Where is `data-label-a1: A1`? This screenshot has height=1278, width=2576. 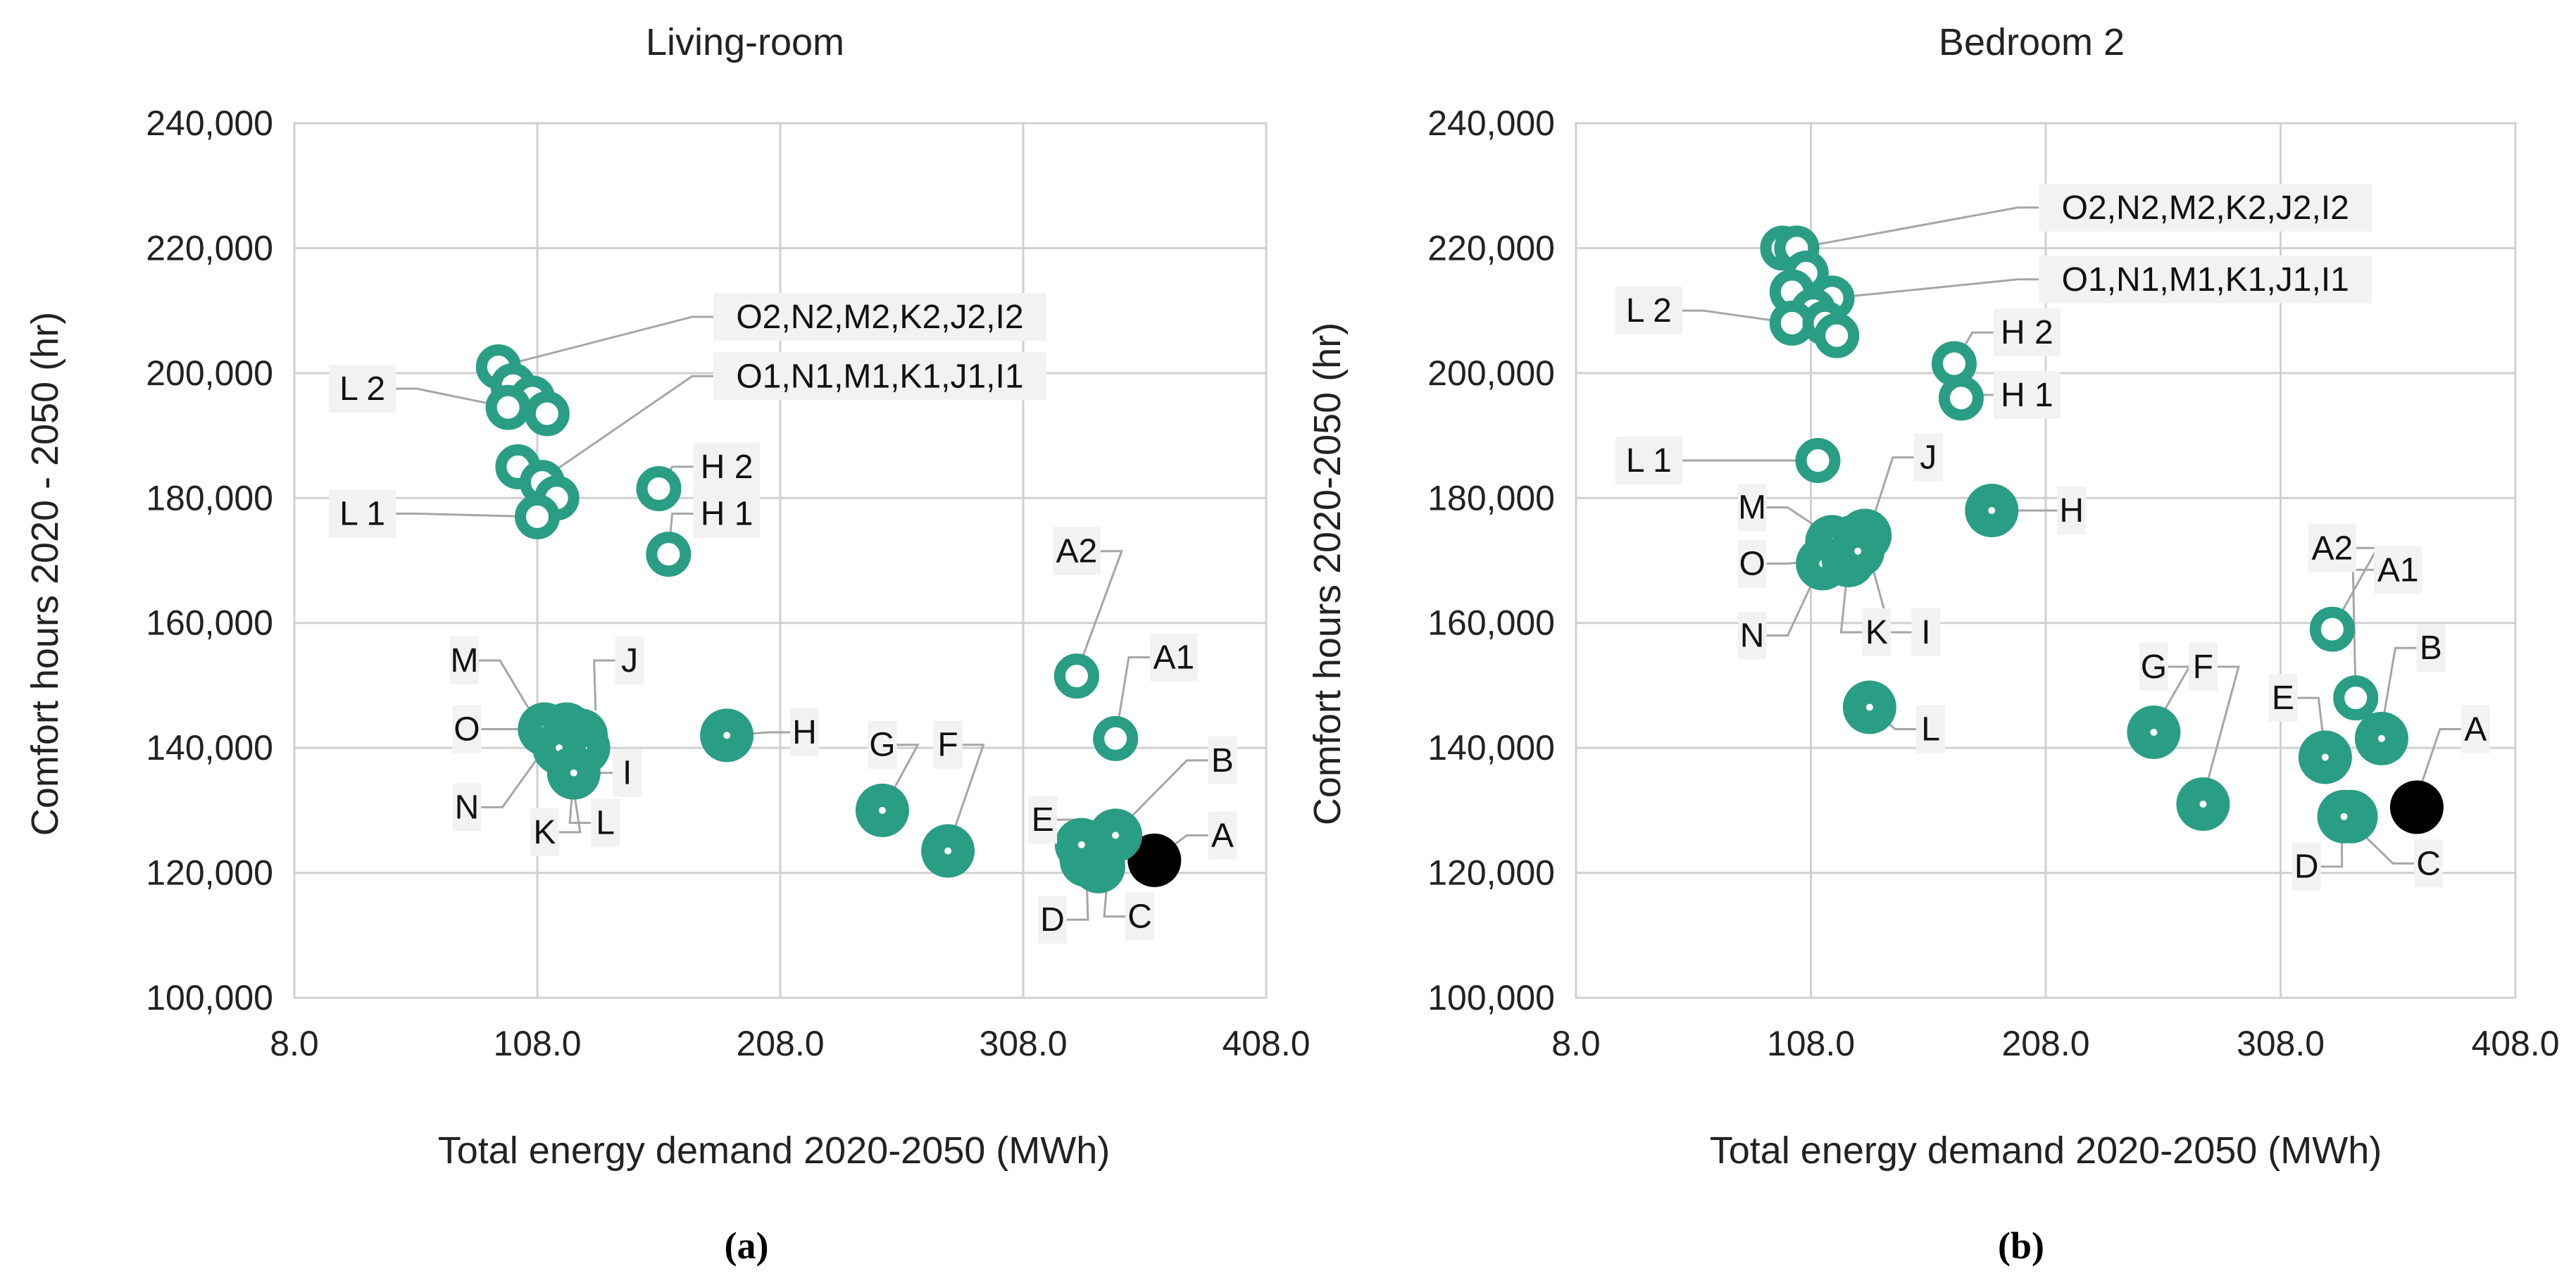
data-label-a1: A1 is located at coordinates (1174, 658).